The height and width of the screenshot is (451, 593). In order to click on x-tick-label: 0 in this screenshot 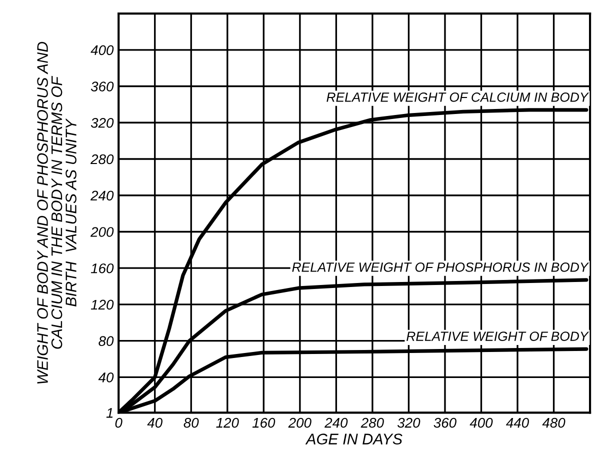, I will do `click(118, 423)`.